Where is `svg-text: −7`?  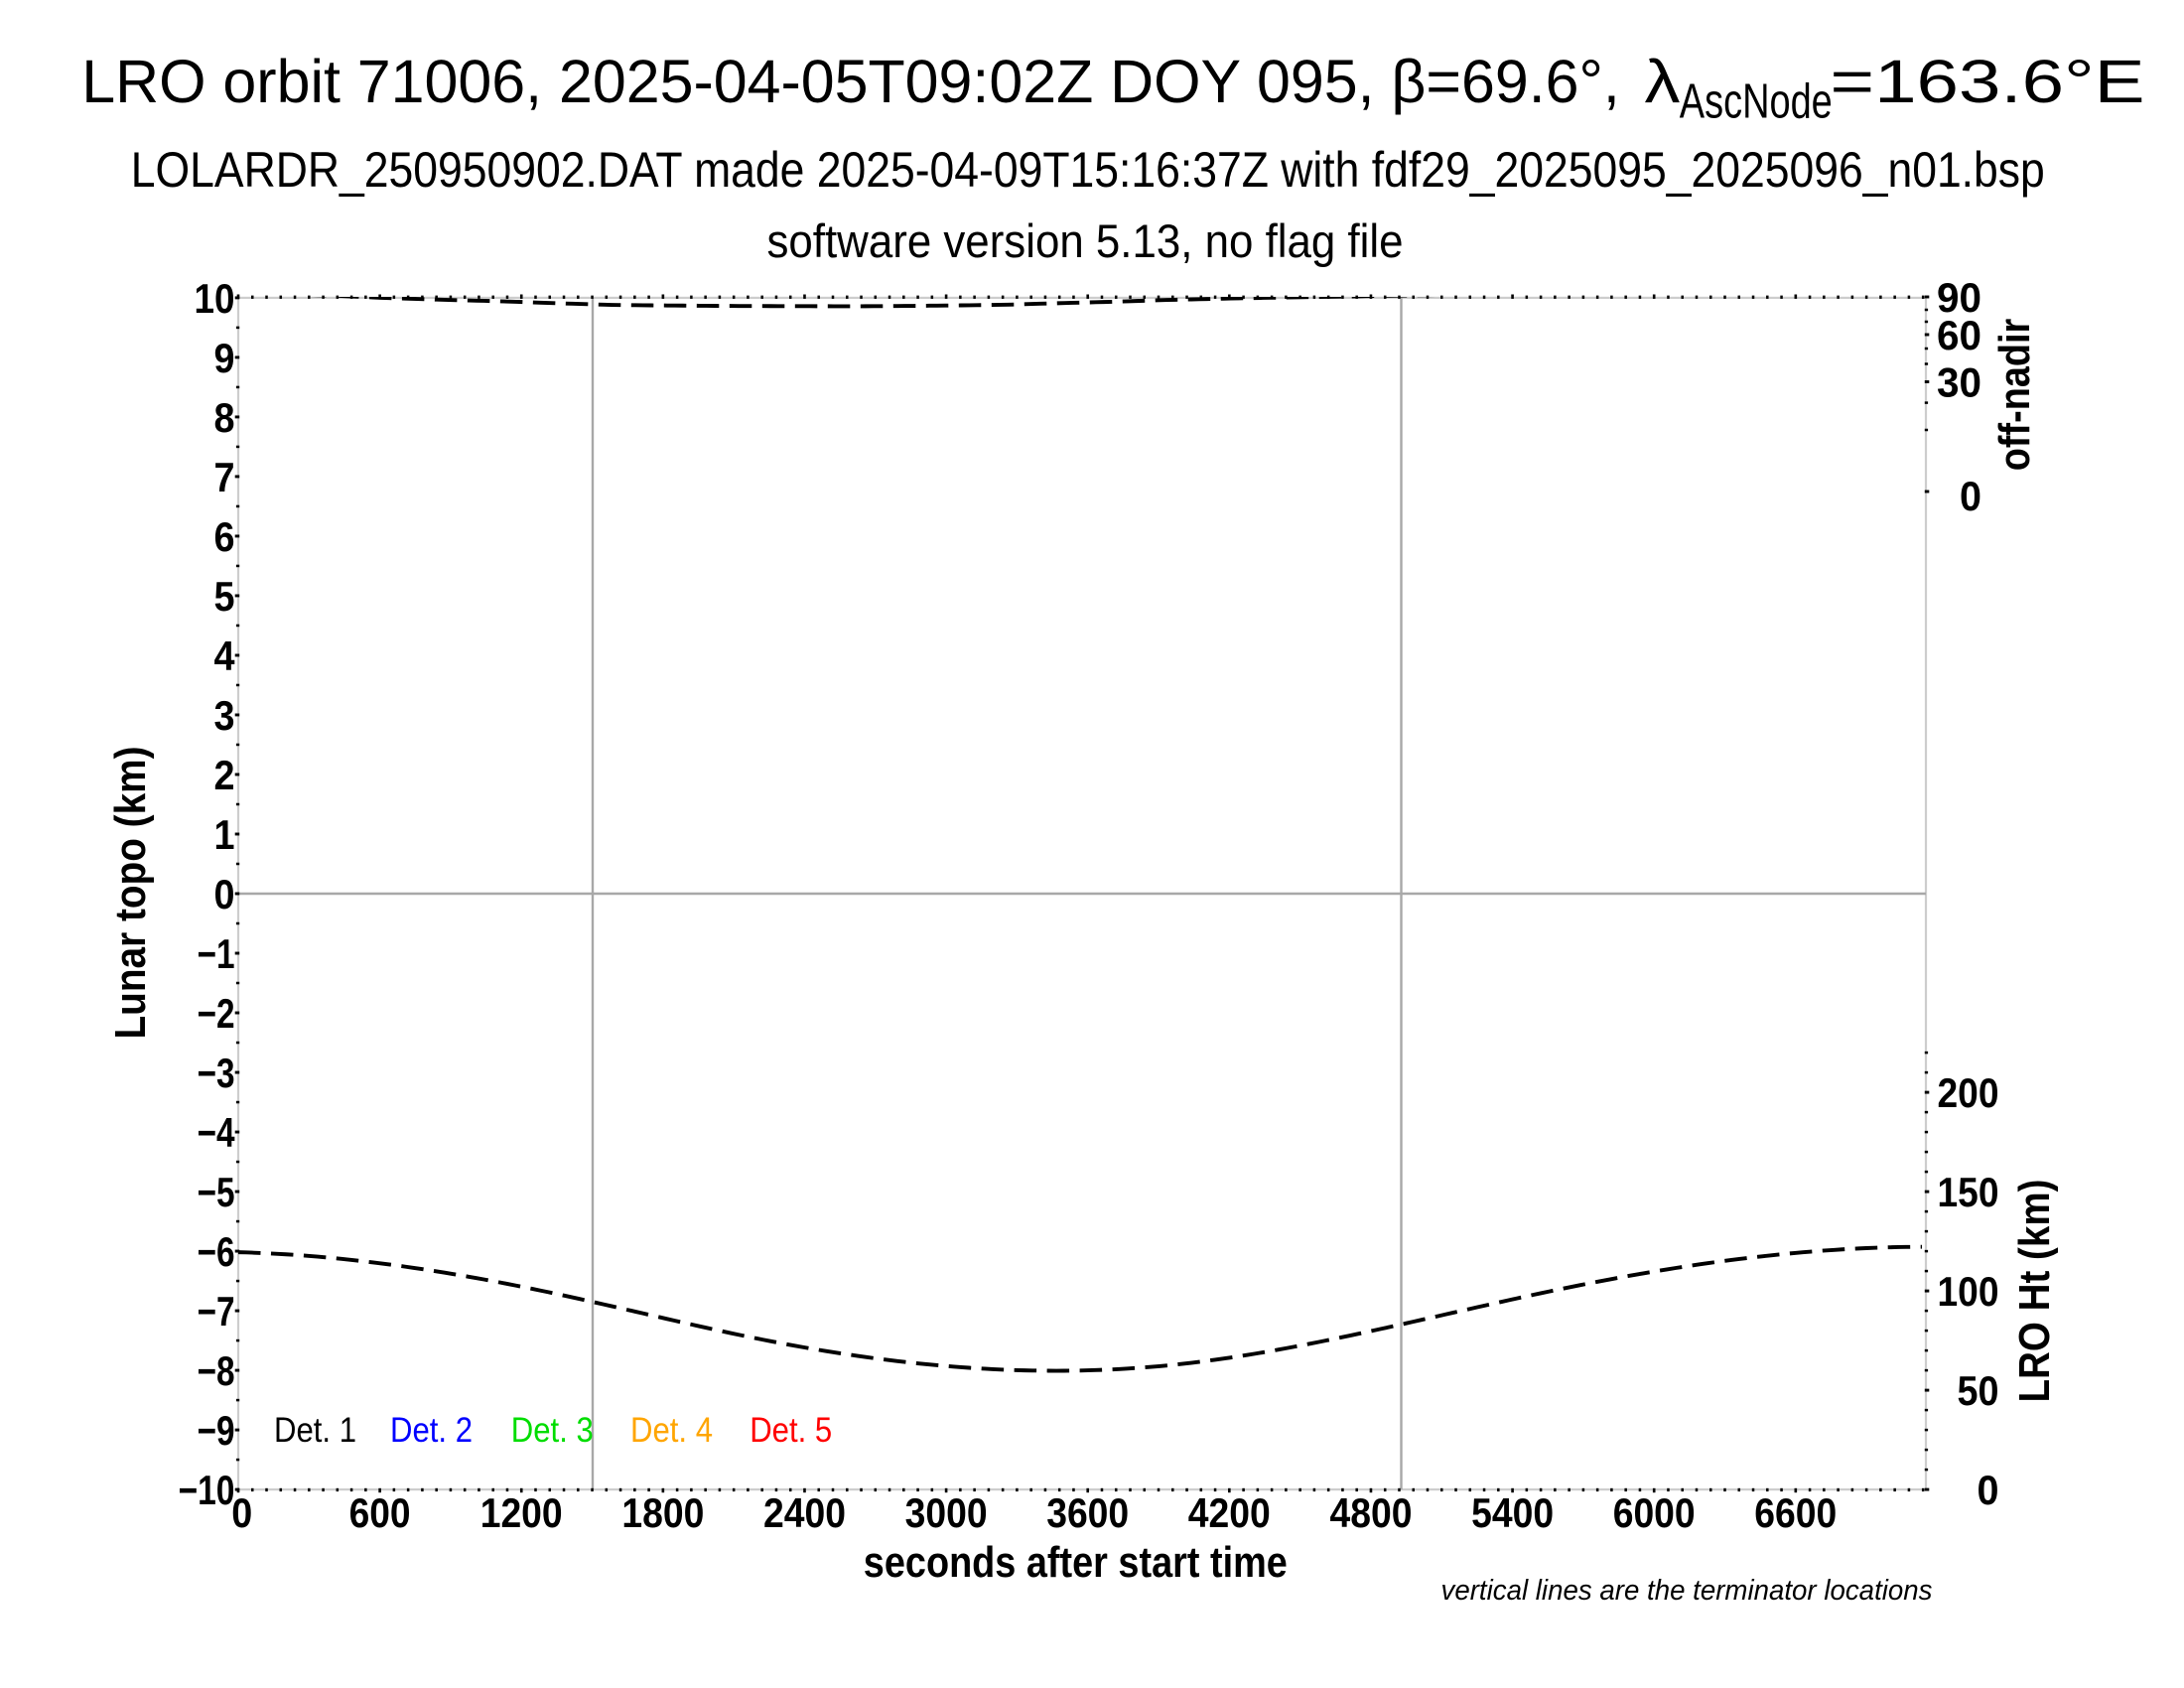
svg-text: −7 is located at coordinates (216, 1311).